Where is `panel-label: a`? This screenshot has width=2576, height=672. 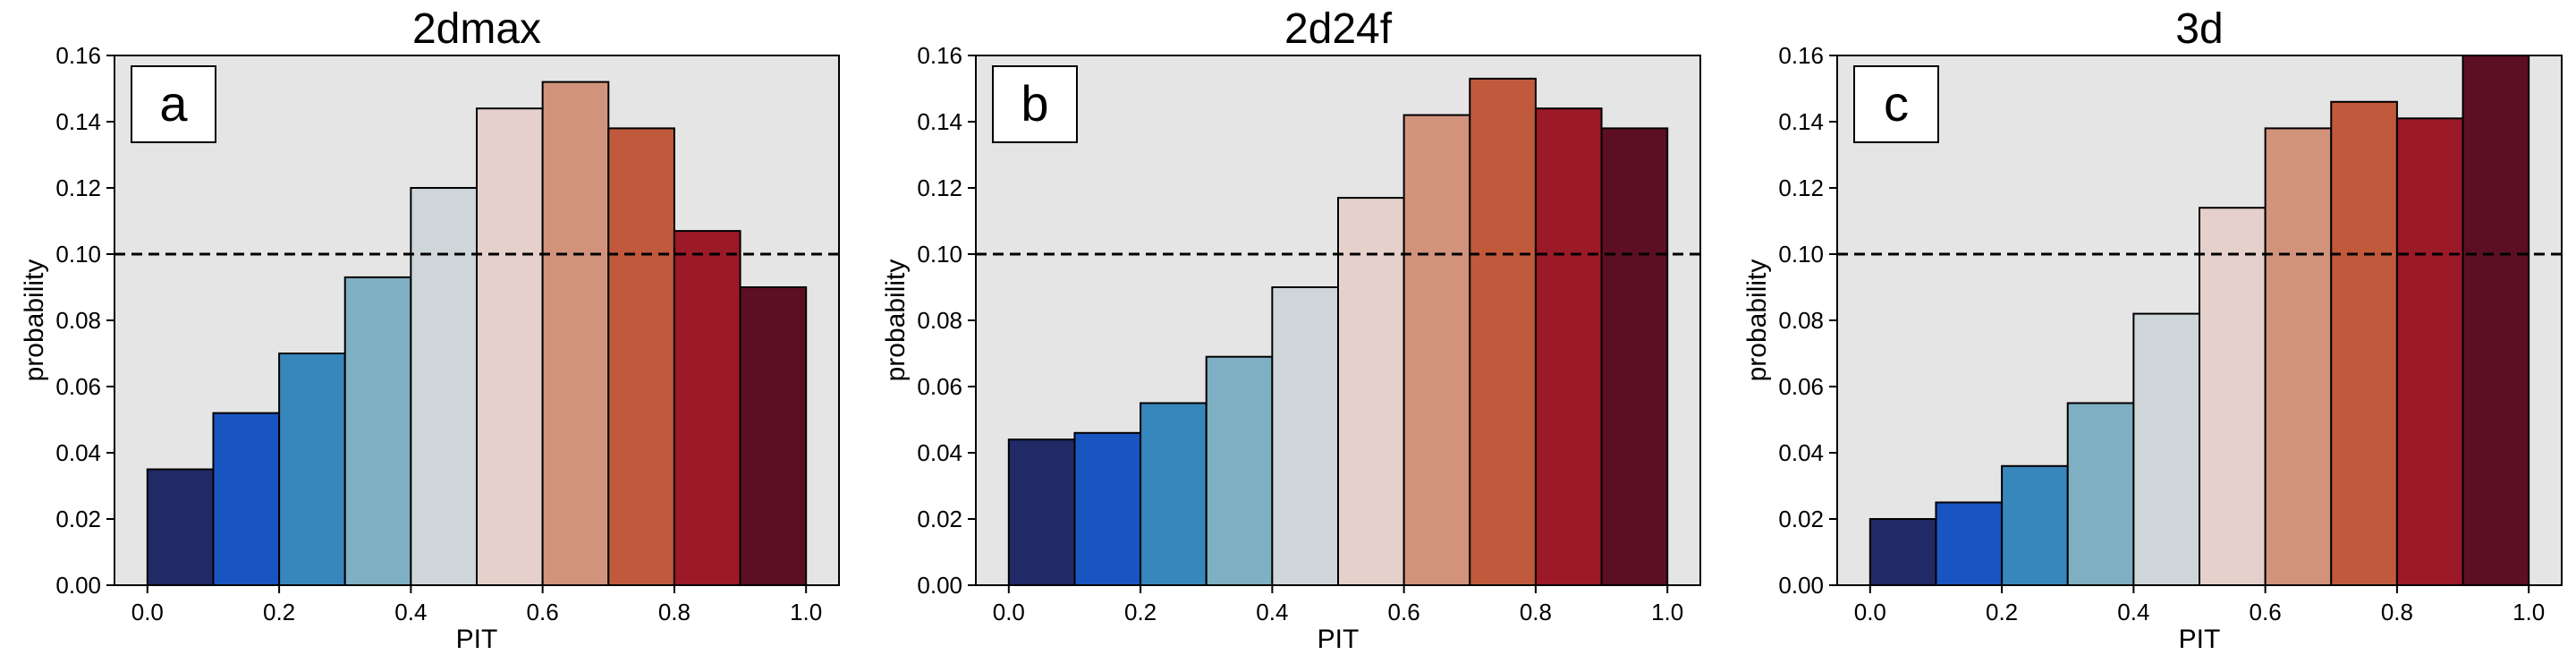
panel-label: a is located at coordinates (173, 103).